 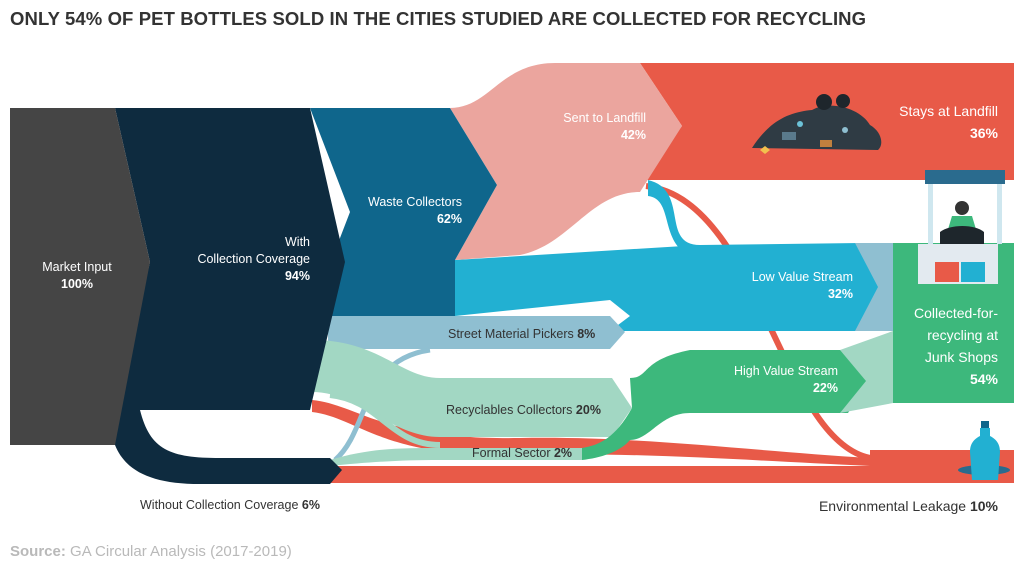 I want to click on low-value-stream-value: 32%, so click(x=840, y=294).